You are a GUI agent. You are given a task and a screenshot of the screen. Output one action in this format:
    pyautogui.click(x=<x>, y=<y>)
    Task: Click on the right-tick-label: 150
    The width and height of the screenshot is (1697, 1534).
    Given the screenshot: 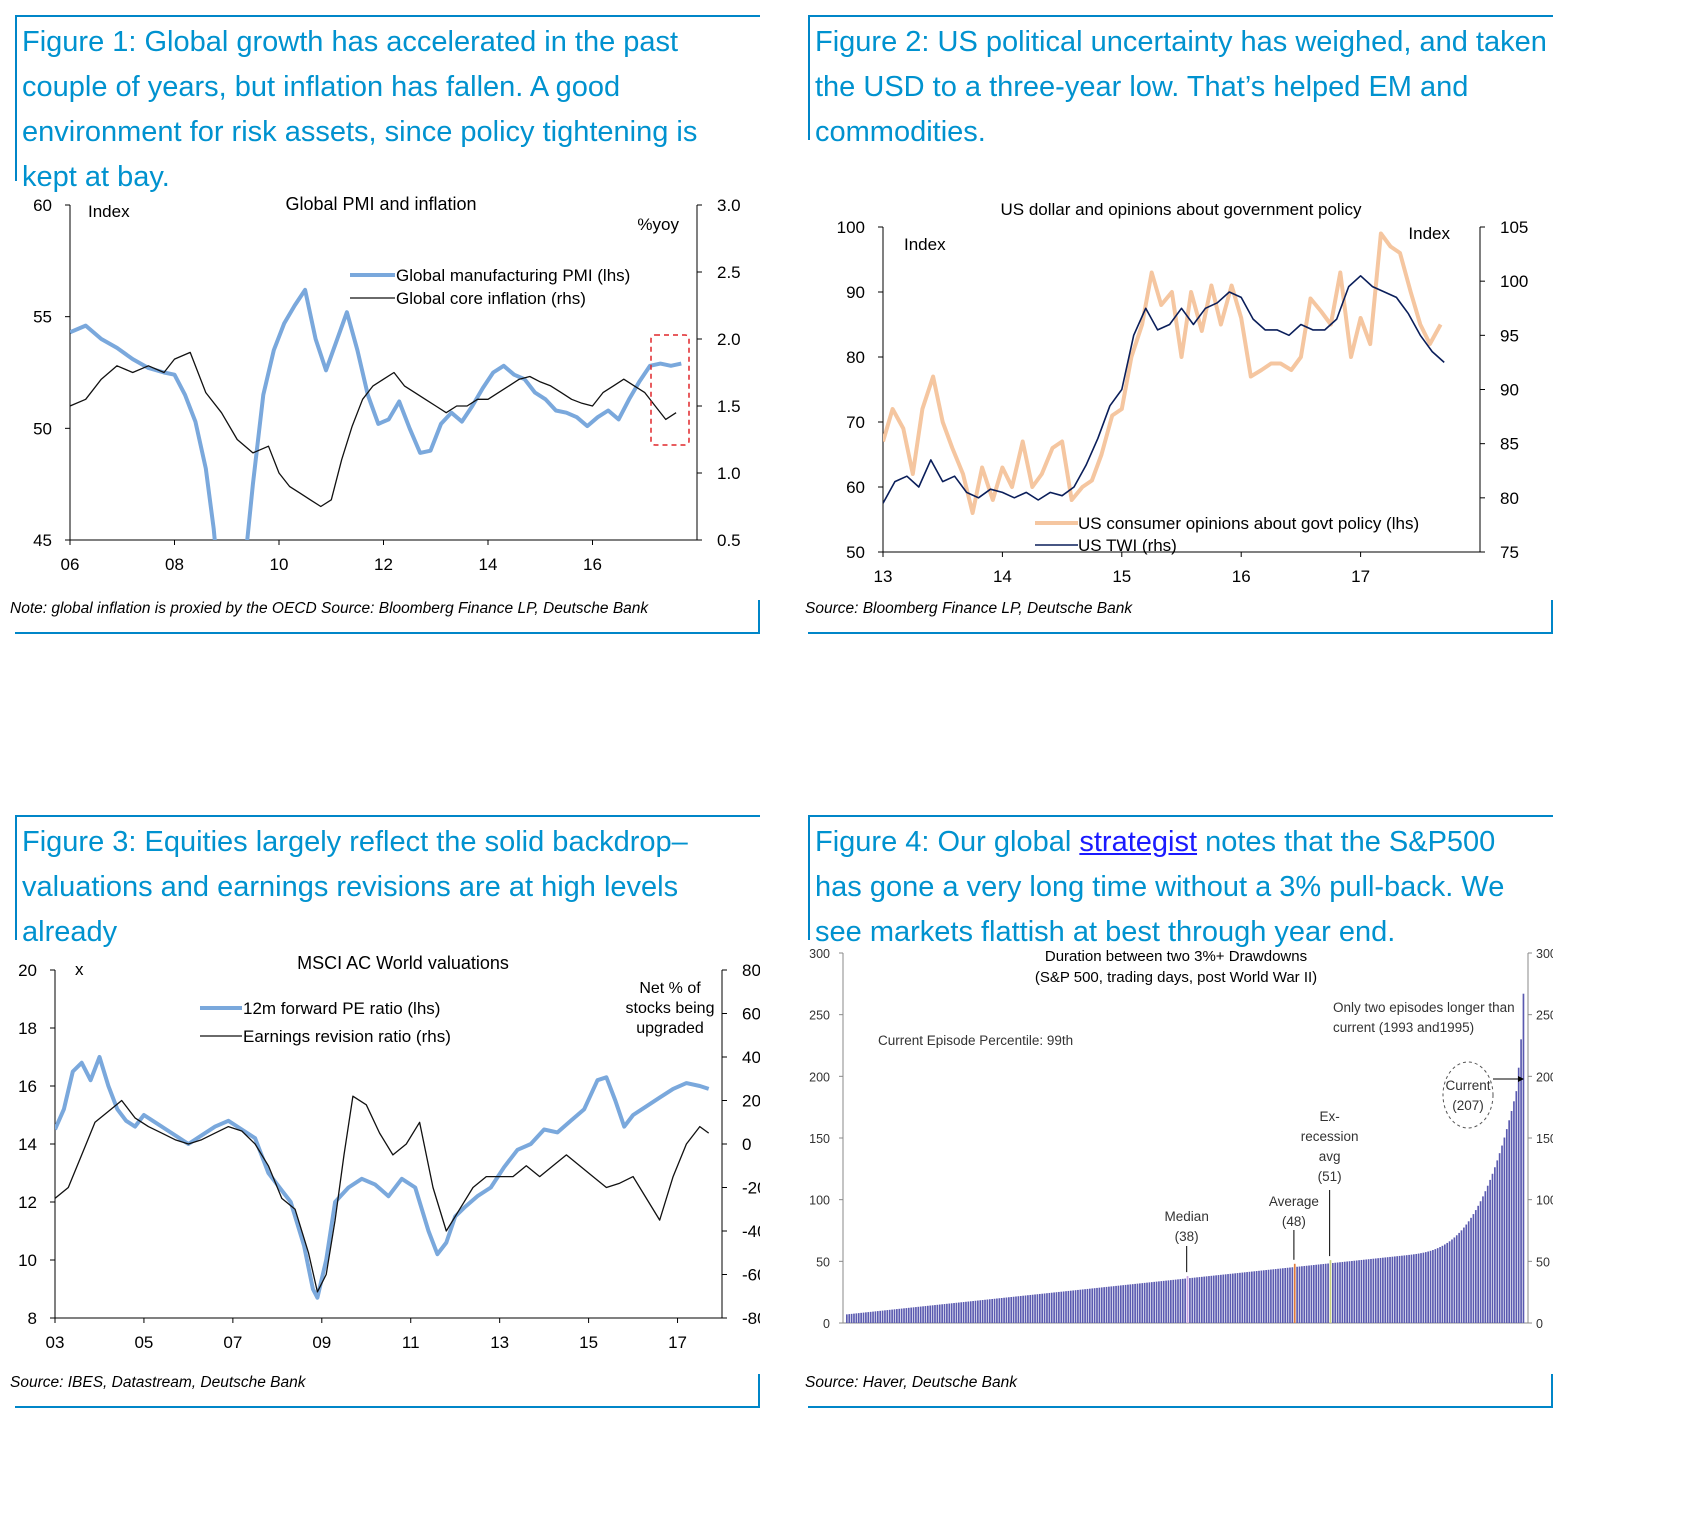 What is the action you would take?
    pyautogui.click(x=1544, y=1139)
    